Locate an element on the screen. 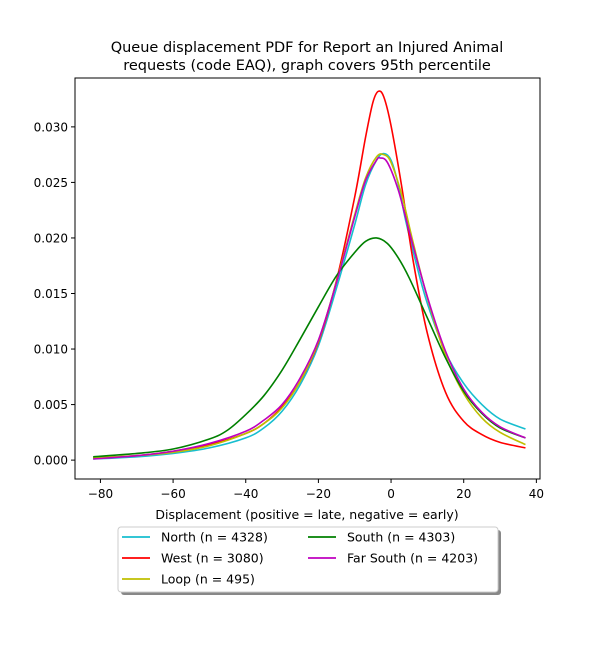 The image size is (600, 650). x-axis-ticks: −80 −60 −40 −20 0 20 40 is located at coordinates (316, 490).